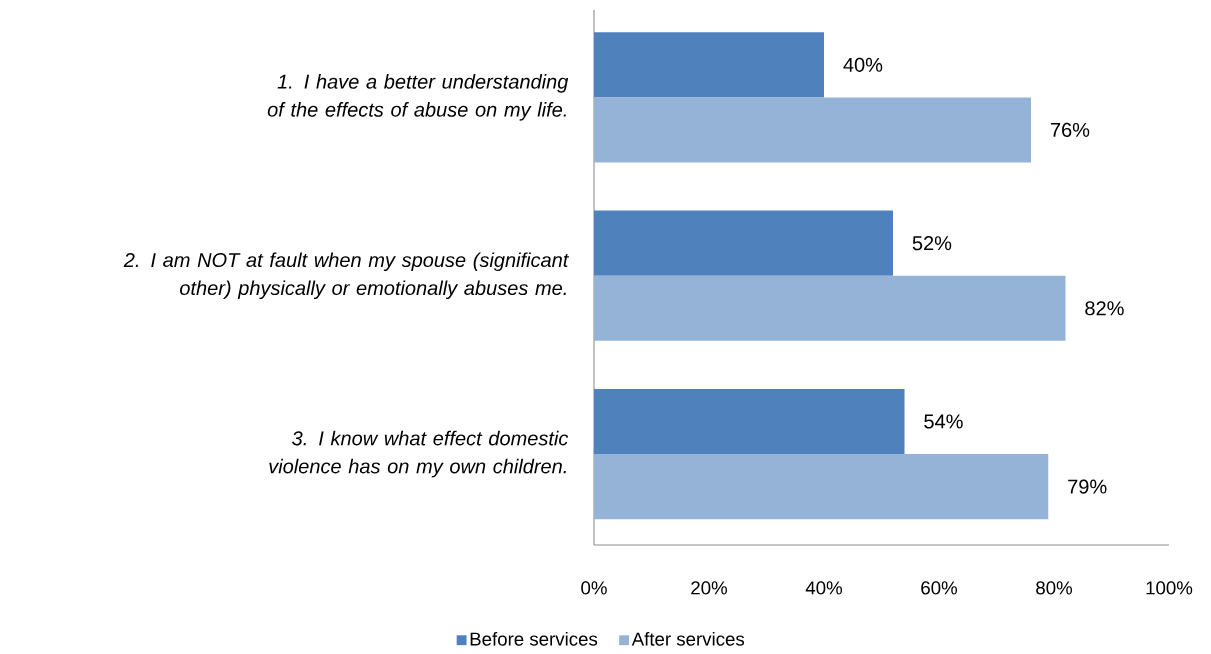  I want to click on x-tick-label: 60%, so click(939, 588).